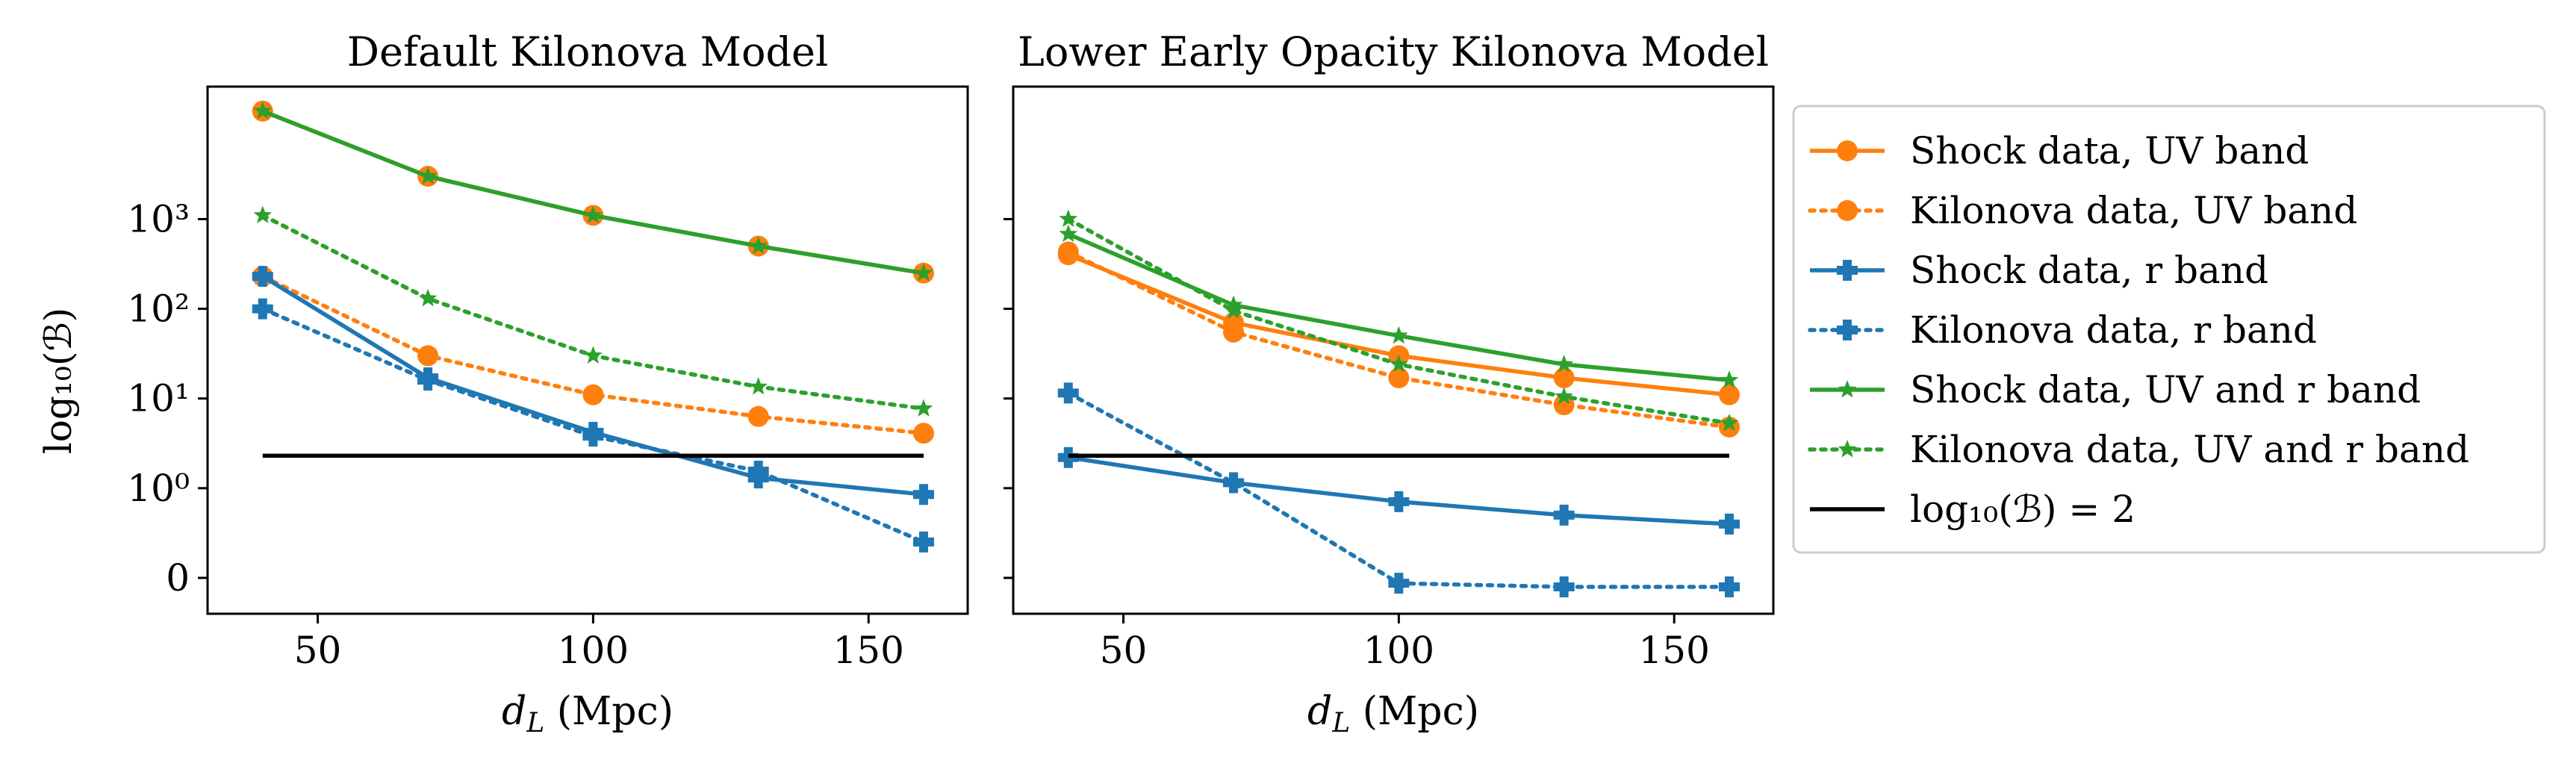  I want to click on legend-label: Shock data, UV and r band, so click(2165, 389).